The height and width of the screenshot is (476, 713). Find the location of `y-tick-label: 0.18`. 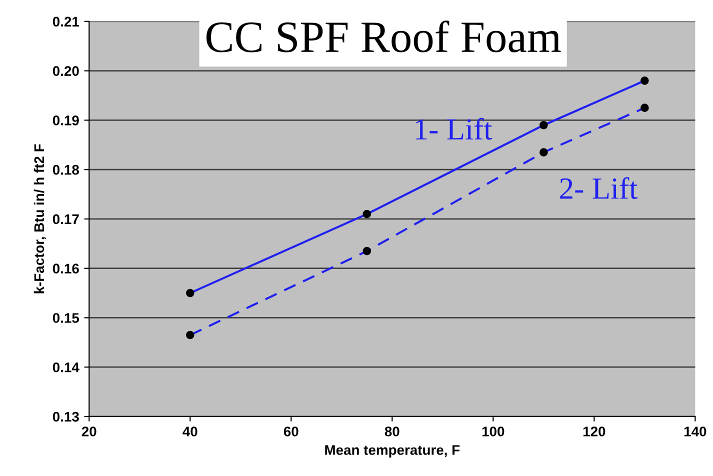

y-tick-label: 0.18 is located at coordinates (65, 169).